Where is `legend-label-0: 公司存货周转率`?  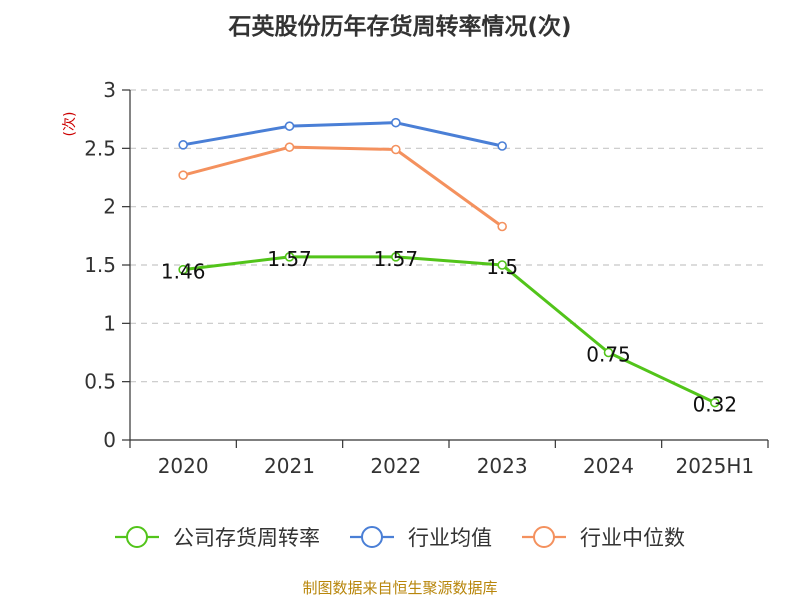 legend-label-0: 公司存货周转率 is located at coordinates (246, 538).